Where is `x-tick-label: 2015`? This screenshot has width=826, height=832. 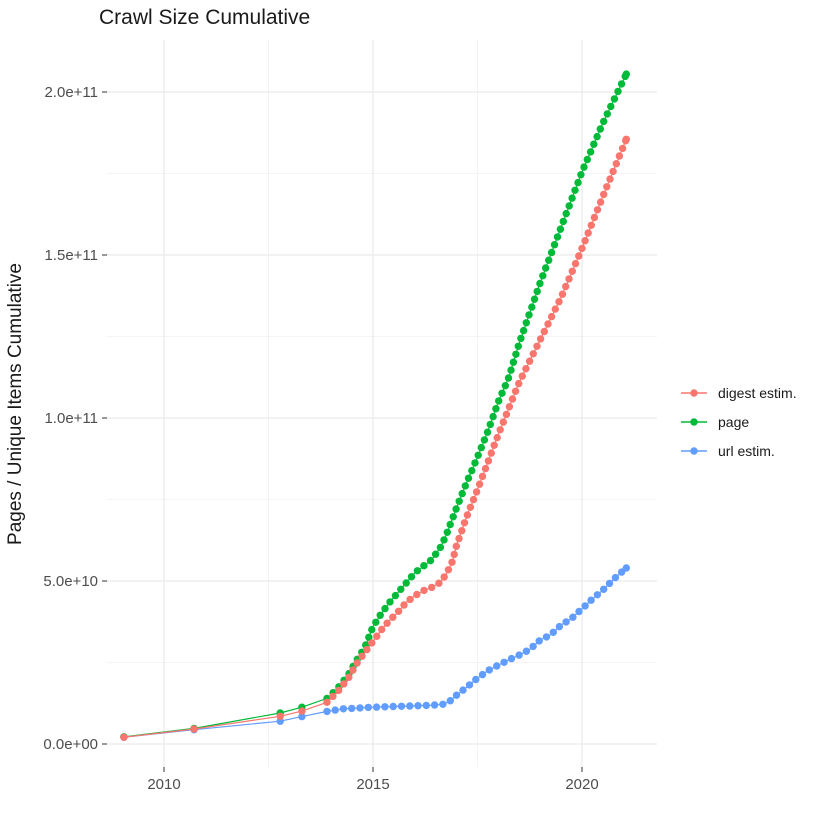
x-tick-label: 2015 is located at coordinates (372, 784).